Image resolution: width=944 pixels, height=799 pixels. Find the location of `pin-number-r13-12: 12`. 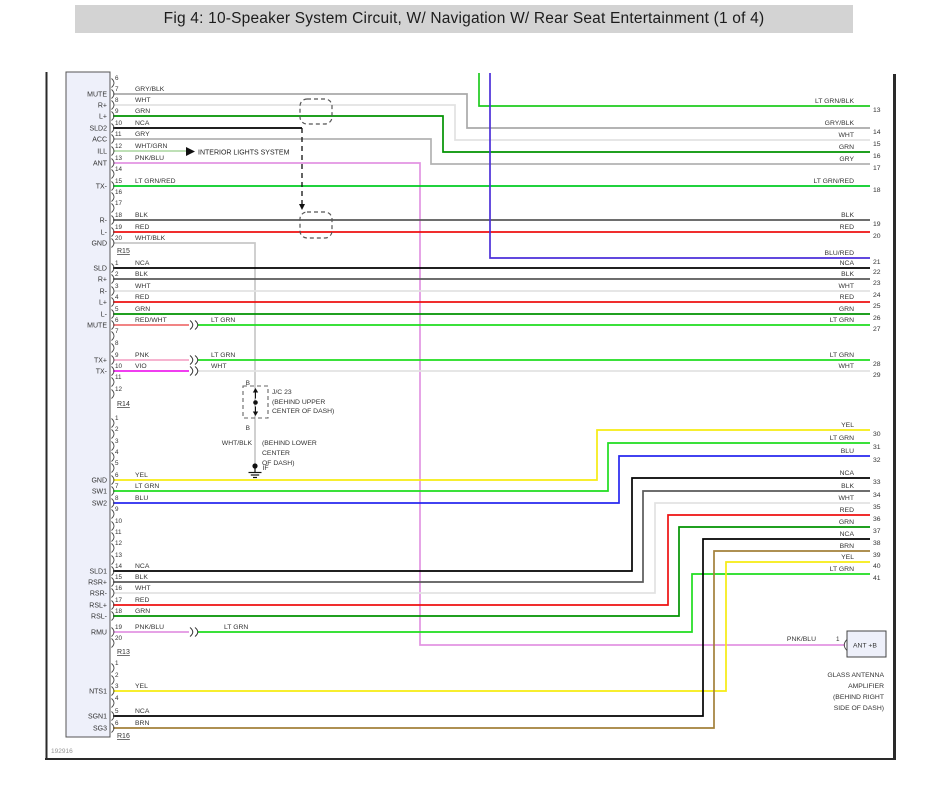

pin-number-r13-12: 12 is located at coordinates (119, 543).